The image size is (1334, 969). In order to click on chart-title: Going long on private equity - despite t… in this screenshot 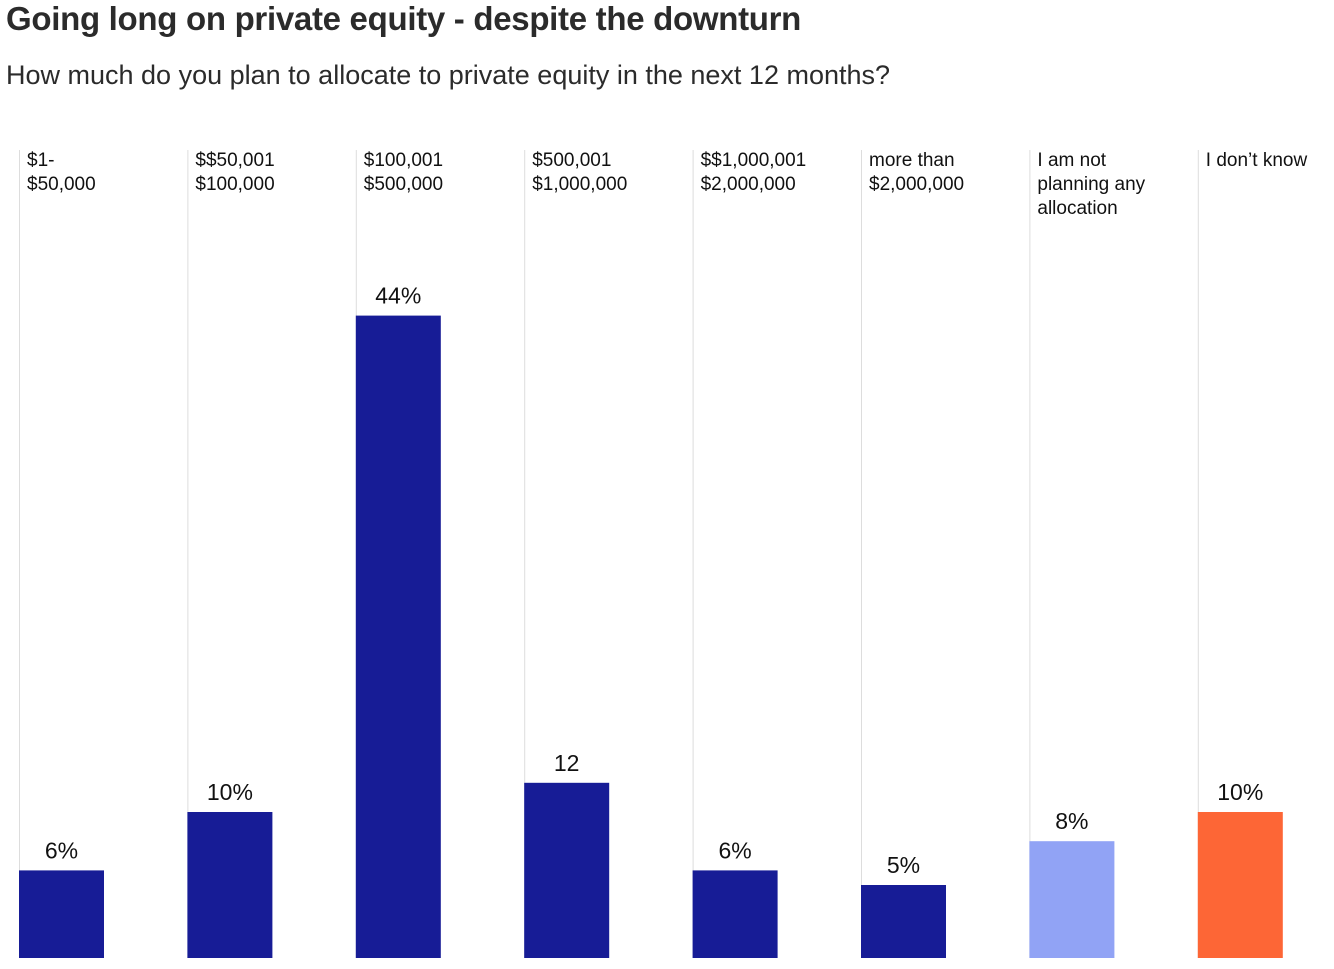, I will do `click(404, 18)`.